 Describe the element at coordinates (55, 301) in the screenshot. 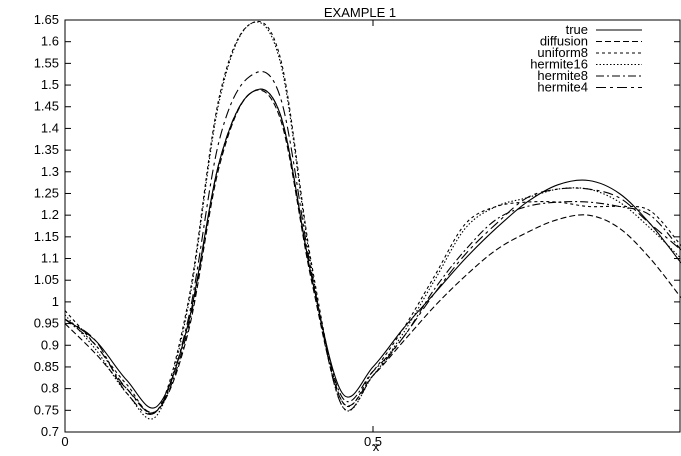

I see `y-tick-label: 1` at that location.